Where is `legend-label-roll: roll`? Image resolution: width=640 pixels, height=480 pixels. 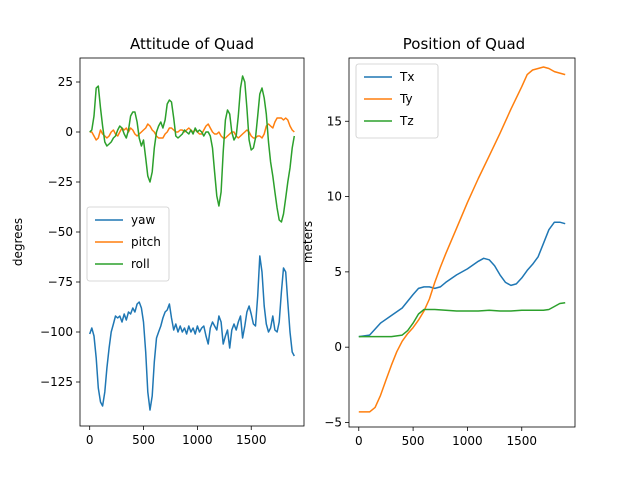
legend-label-roll: roll is located at coordinates (140, 264).